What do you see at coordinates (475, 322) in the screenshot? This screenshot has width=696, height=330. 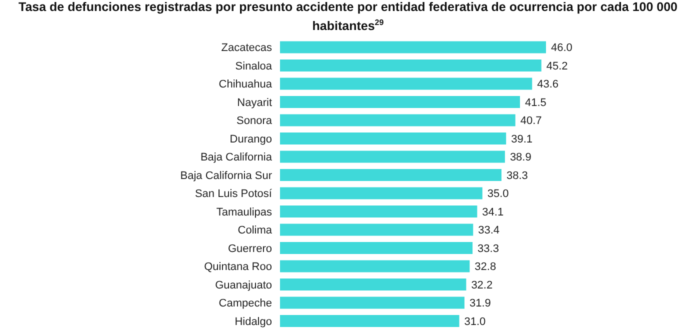 I see `data-label: 31.0` at bounding box center [475, 322].